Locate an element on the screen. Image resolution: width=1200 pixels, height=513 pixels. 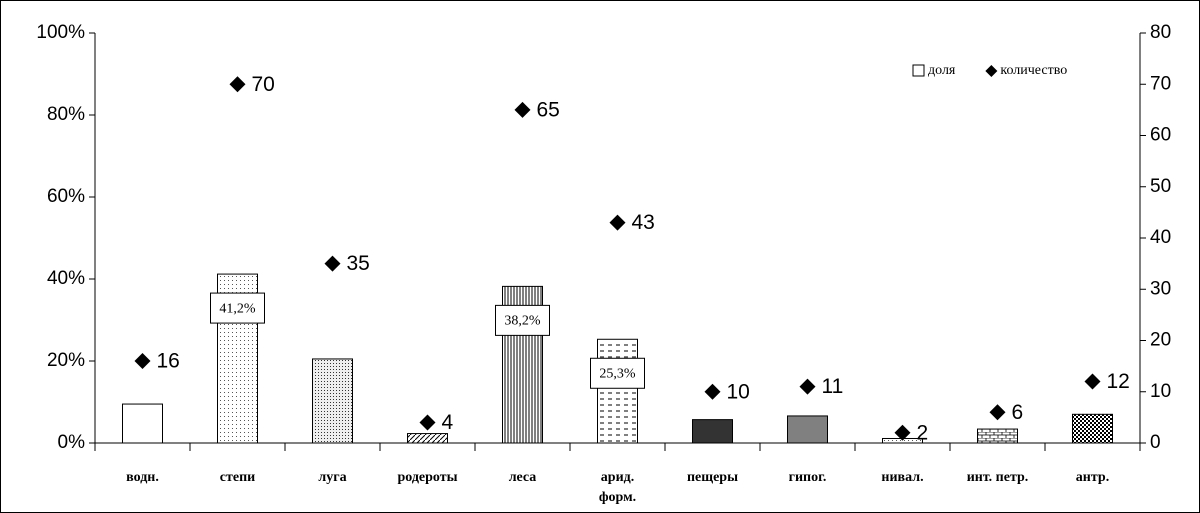
value-label: 38,2% is located at coordinates (522, 321).